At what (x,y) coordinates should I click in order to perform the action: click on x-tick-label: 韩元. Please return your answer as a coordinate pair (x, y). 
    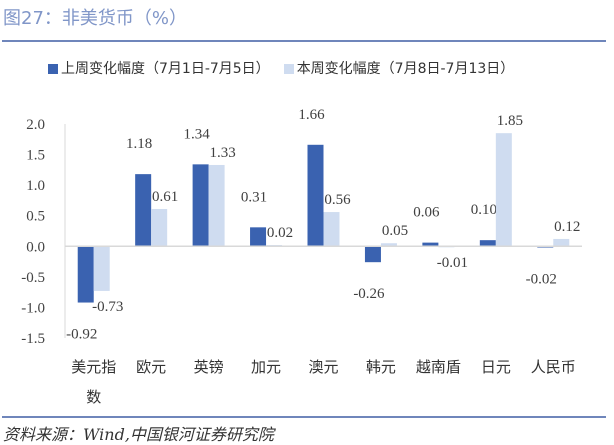
    Looking at the image, I should click on (381, 367).